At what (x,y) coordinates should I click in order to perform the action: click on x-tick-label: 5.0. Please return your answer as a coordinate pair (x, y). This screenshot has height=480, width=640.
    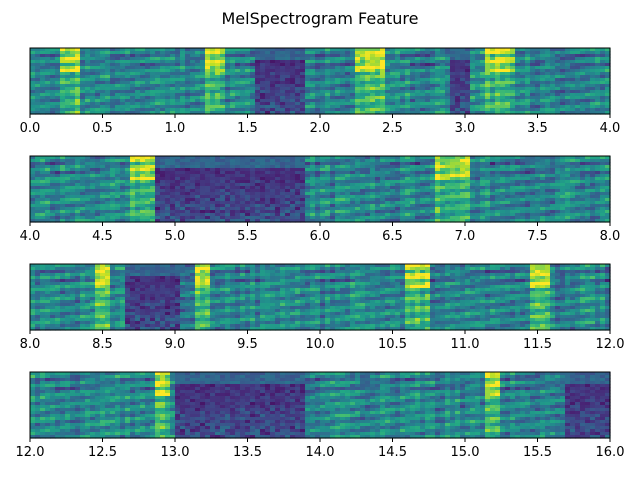
    Looking at the image, I should click on (175, 236).